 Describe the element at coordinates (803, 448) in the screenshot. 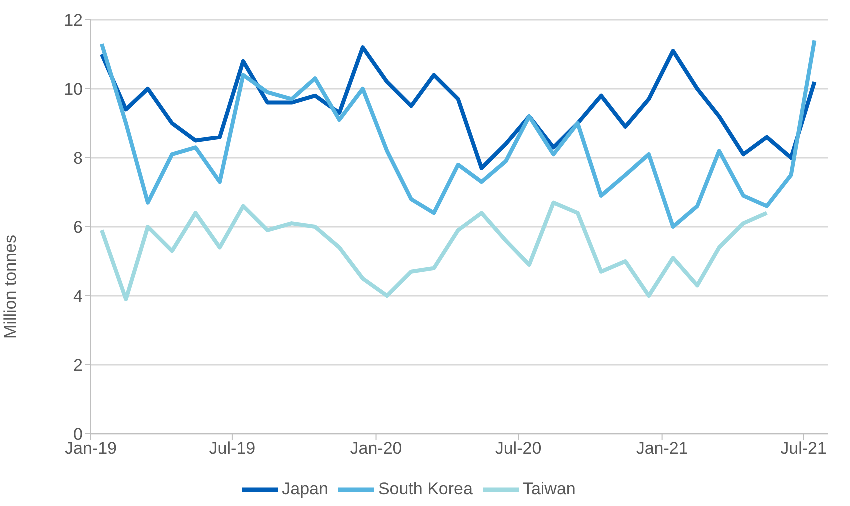

I see `x-tick-label: Jul-21` at that location.